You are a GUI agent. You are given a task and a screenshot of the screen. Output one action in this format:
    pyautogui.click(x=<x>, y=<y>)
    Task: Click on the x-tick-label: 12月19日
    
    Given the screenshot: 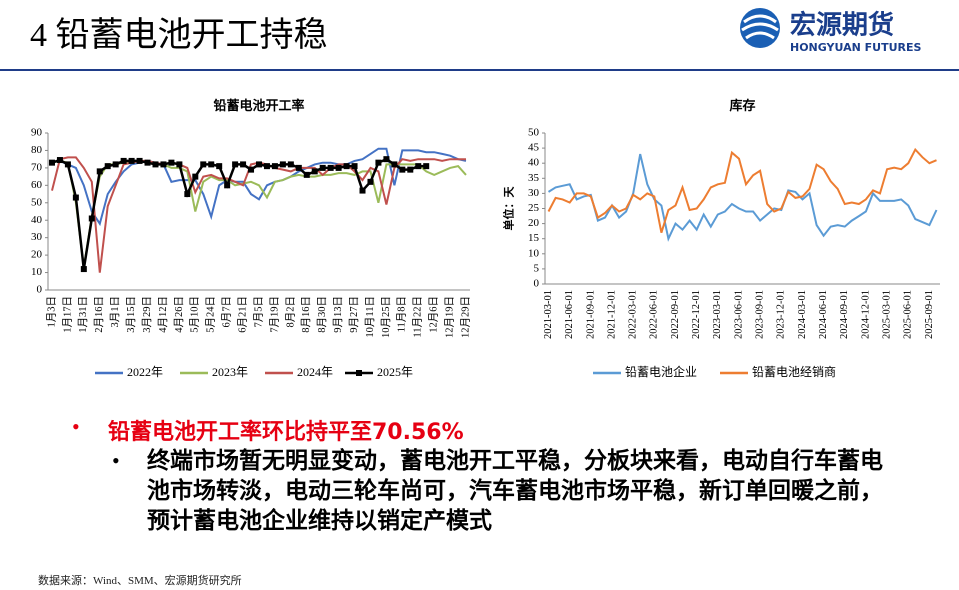 What is the action you would take?
    pyautogui.click(x=450, y=317)
    